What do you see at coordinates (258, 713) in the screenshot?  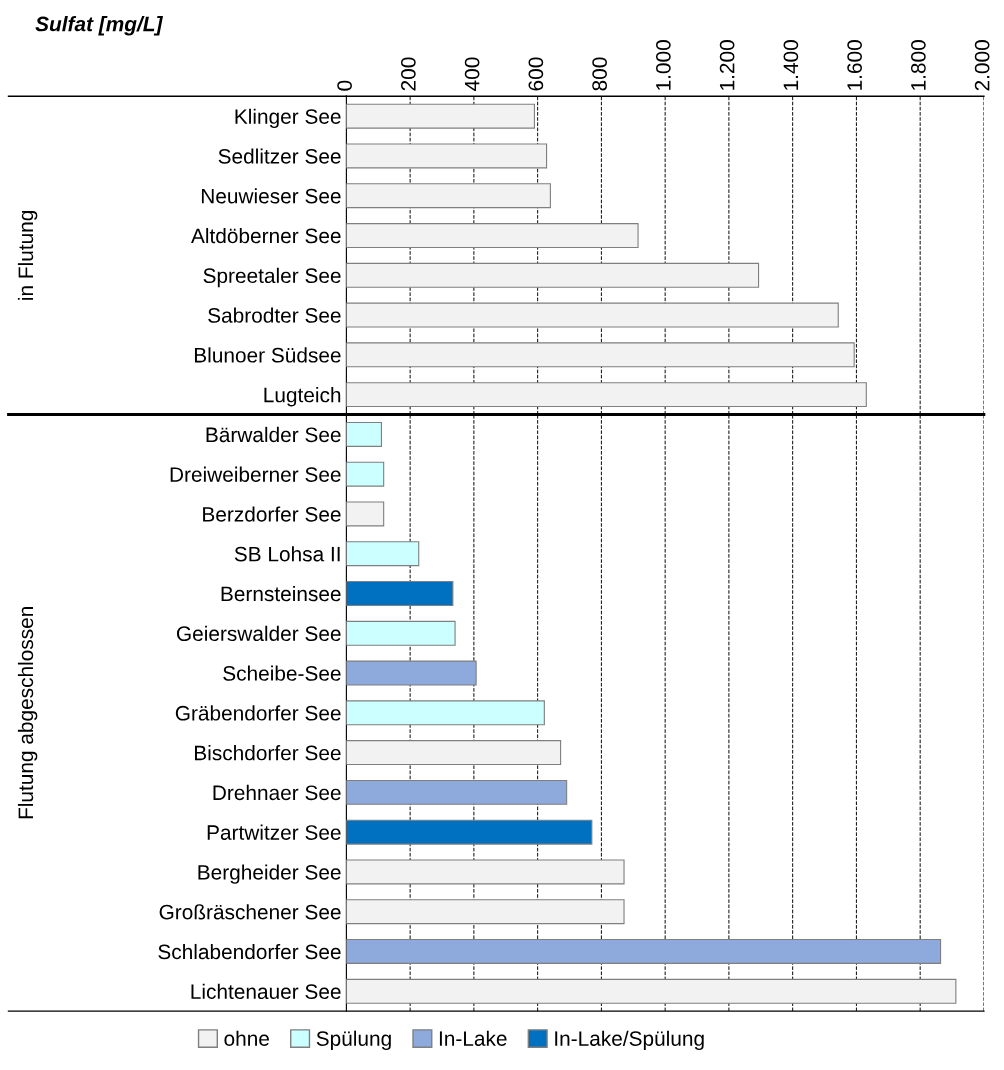 I see `y-tick-label: Gräbendorfer See` at bounding box center [258, 713].